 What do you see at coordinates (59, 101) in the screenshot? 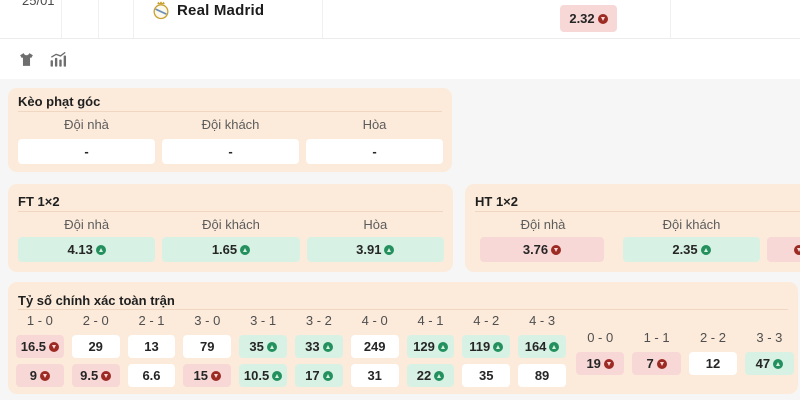
I see `card-title: Kèo phạt góc` at bounding box center [59, 101].